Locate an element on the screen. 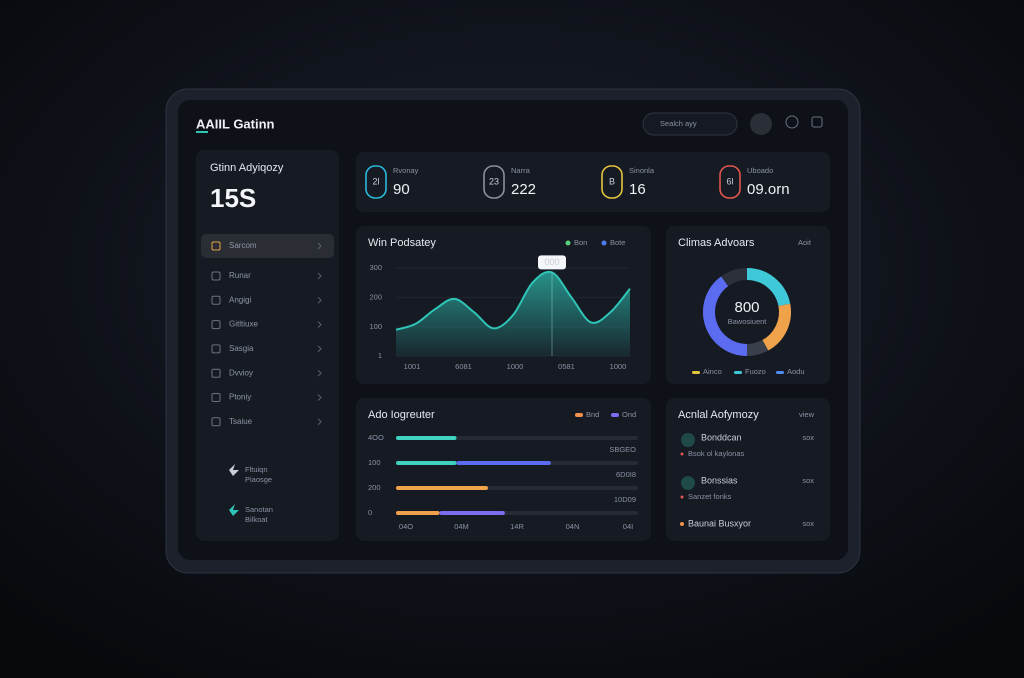 The image size is (1024, 678). row-note: 6D0I8 is located at coordinates (626, 474).